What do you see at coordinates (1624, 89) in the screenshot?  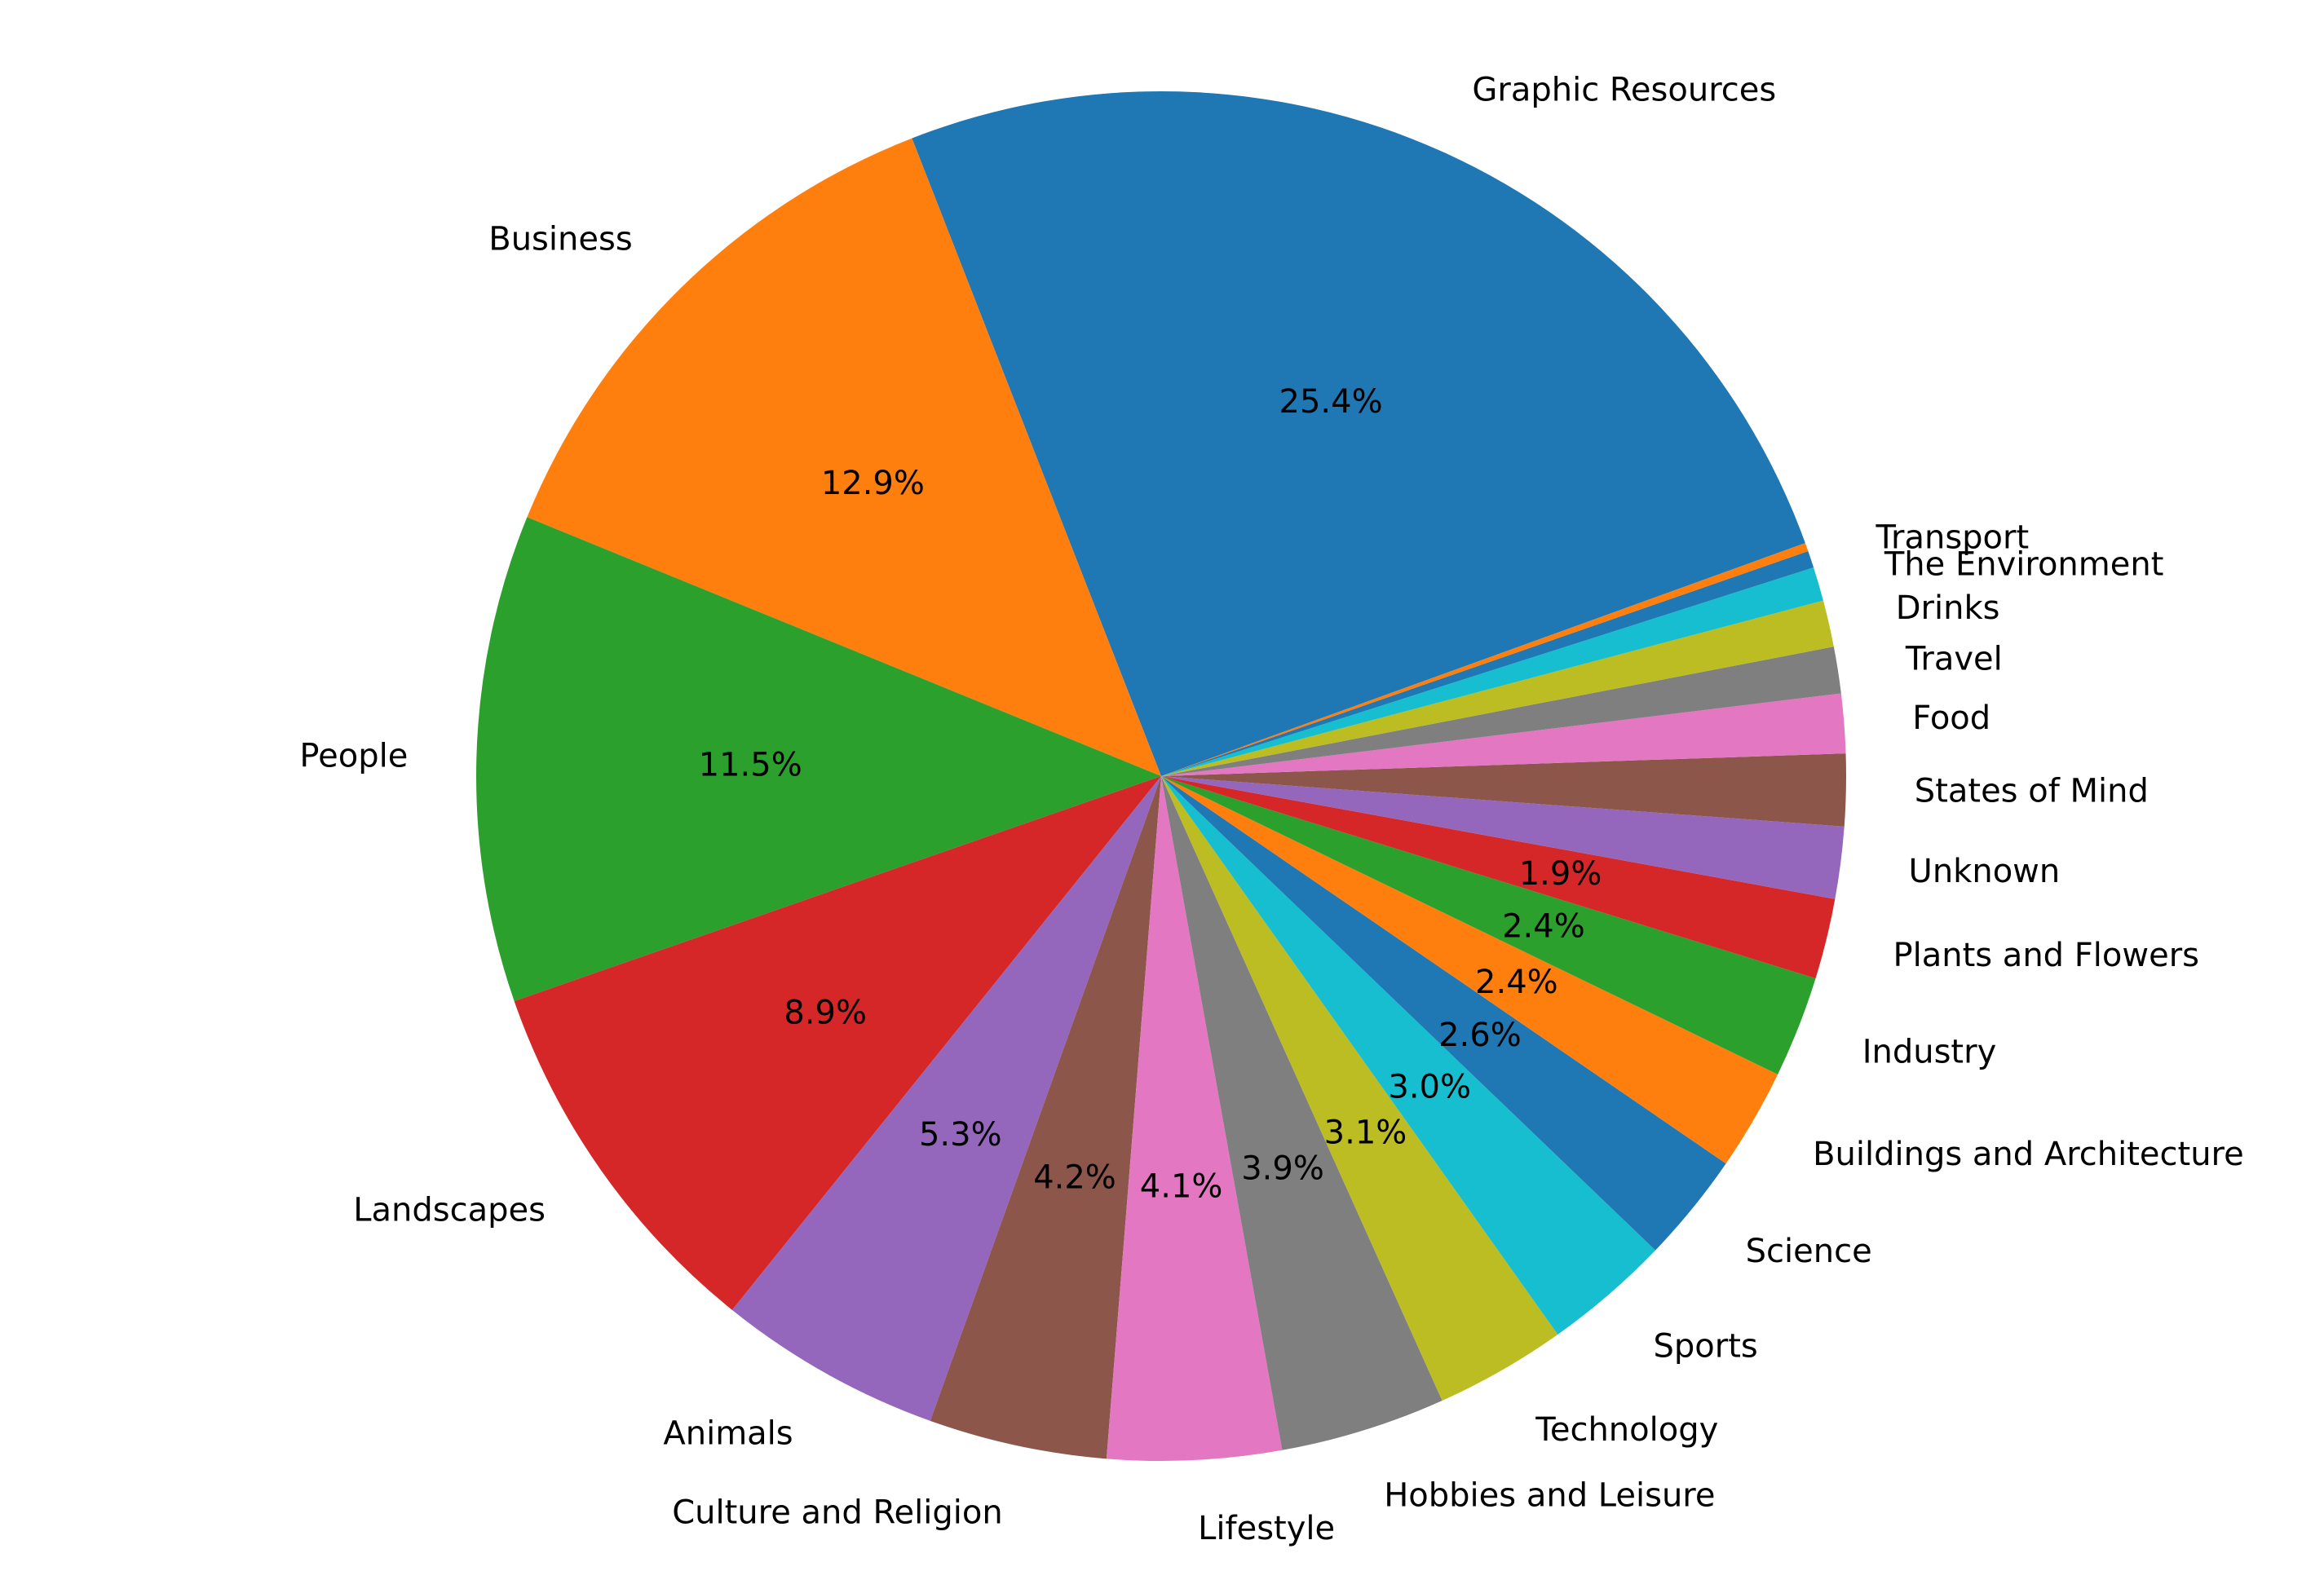 I see `label-graphic-resources: Graphic Resources` at bounding box center [1624, 89].